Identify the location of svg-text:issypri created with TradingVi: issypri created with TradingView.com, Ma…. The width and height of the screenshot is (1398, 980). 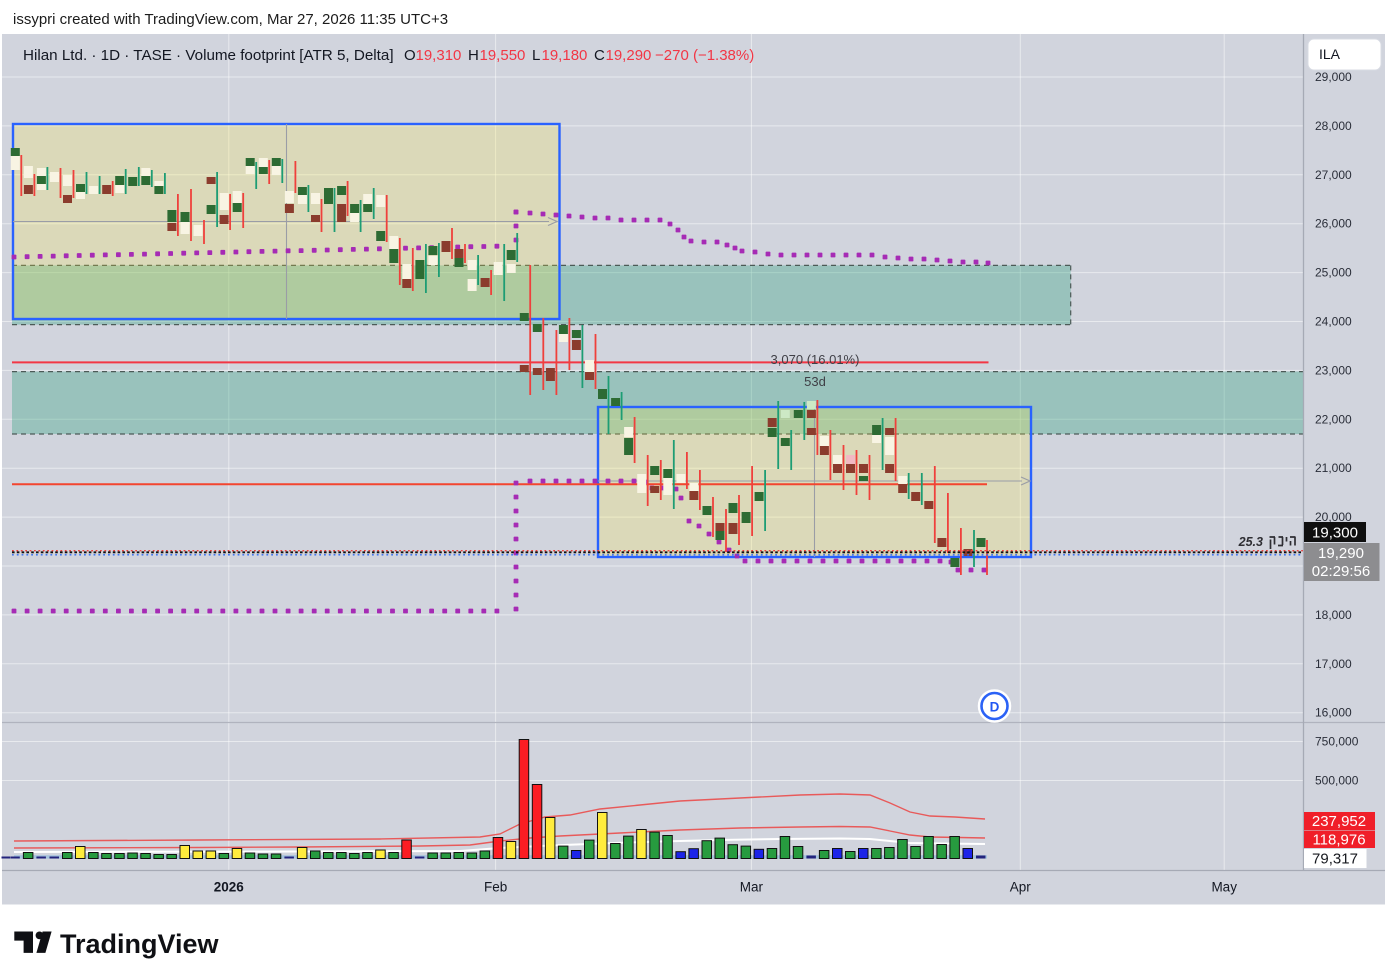
(230, 19).